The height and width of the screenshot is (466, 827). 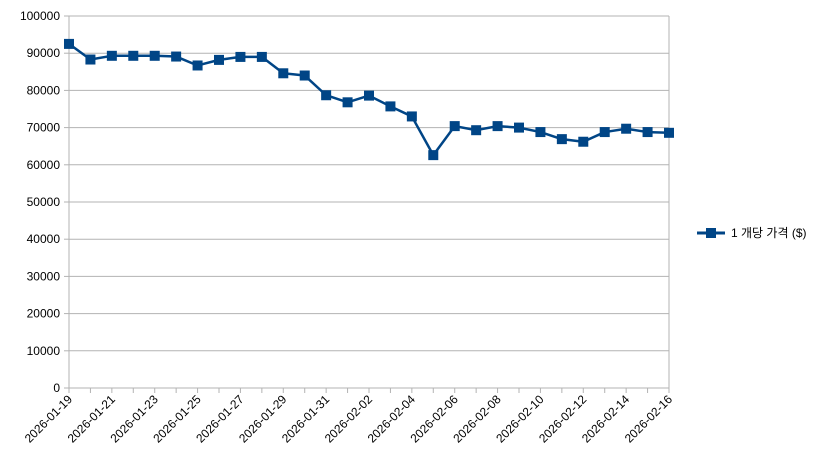 I want to click on legend-marker-swatch, so click(x=711, y=233).